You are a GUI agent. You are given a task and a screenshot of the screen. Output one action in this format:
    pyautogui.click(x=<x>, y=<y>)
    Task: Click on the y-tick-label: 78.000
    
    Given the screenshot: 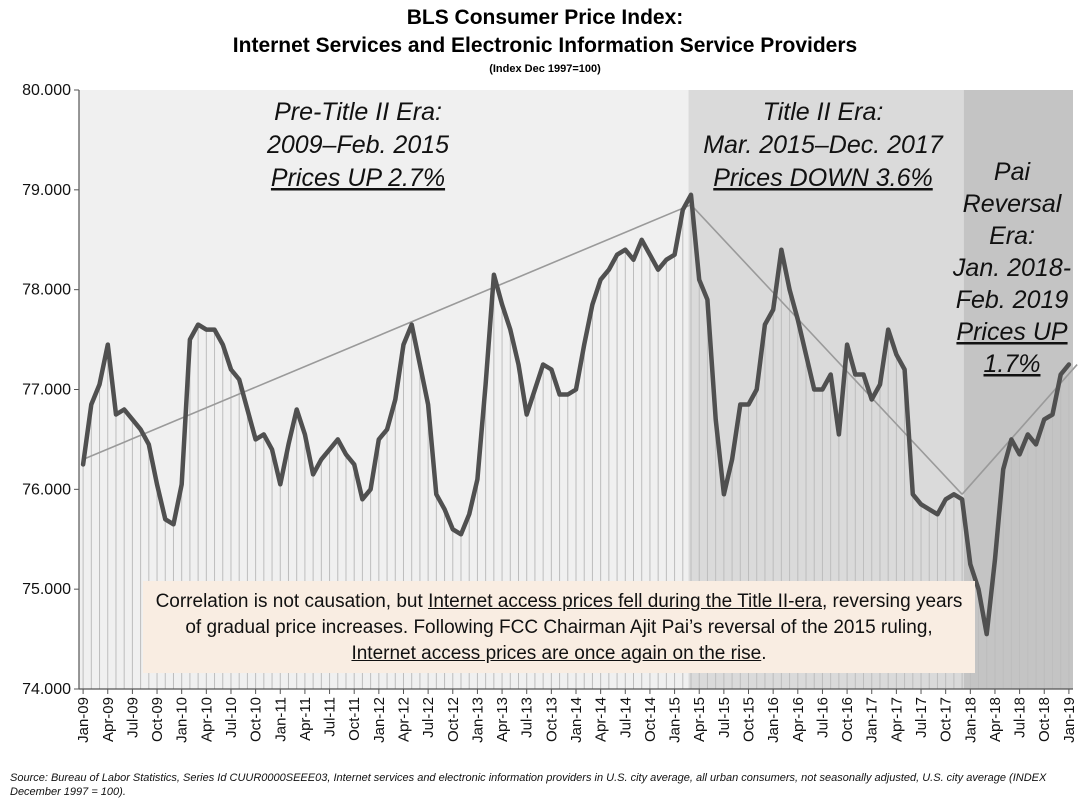 What is the action you would take?
    pyautogui.click(x=46, y=290)
    